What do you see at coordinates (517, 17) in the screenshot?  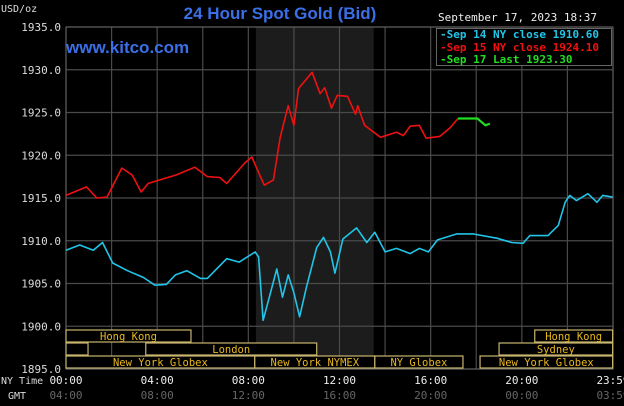 I see `timestamp: September 17, 2023 18:37` at bounding box center [517, 17].